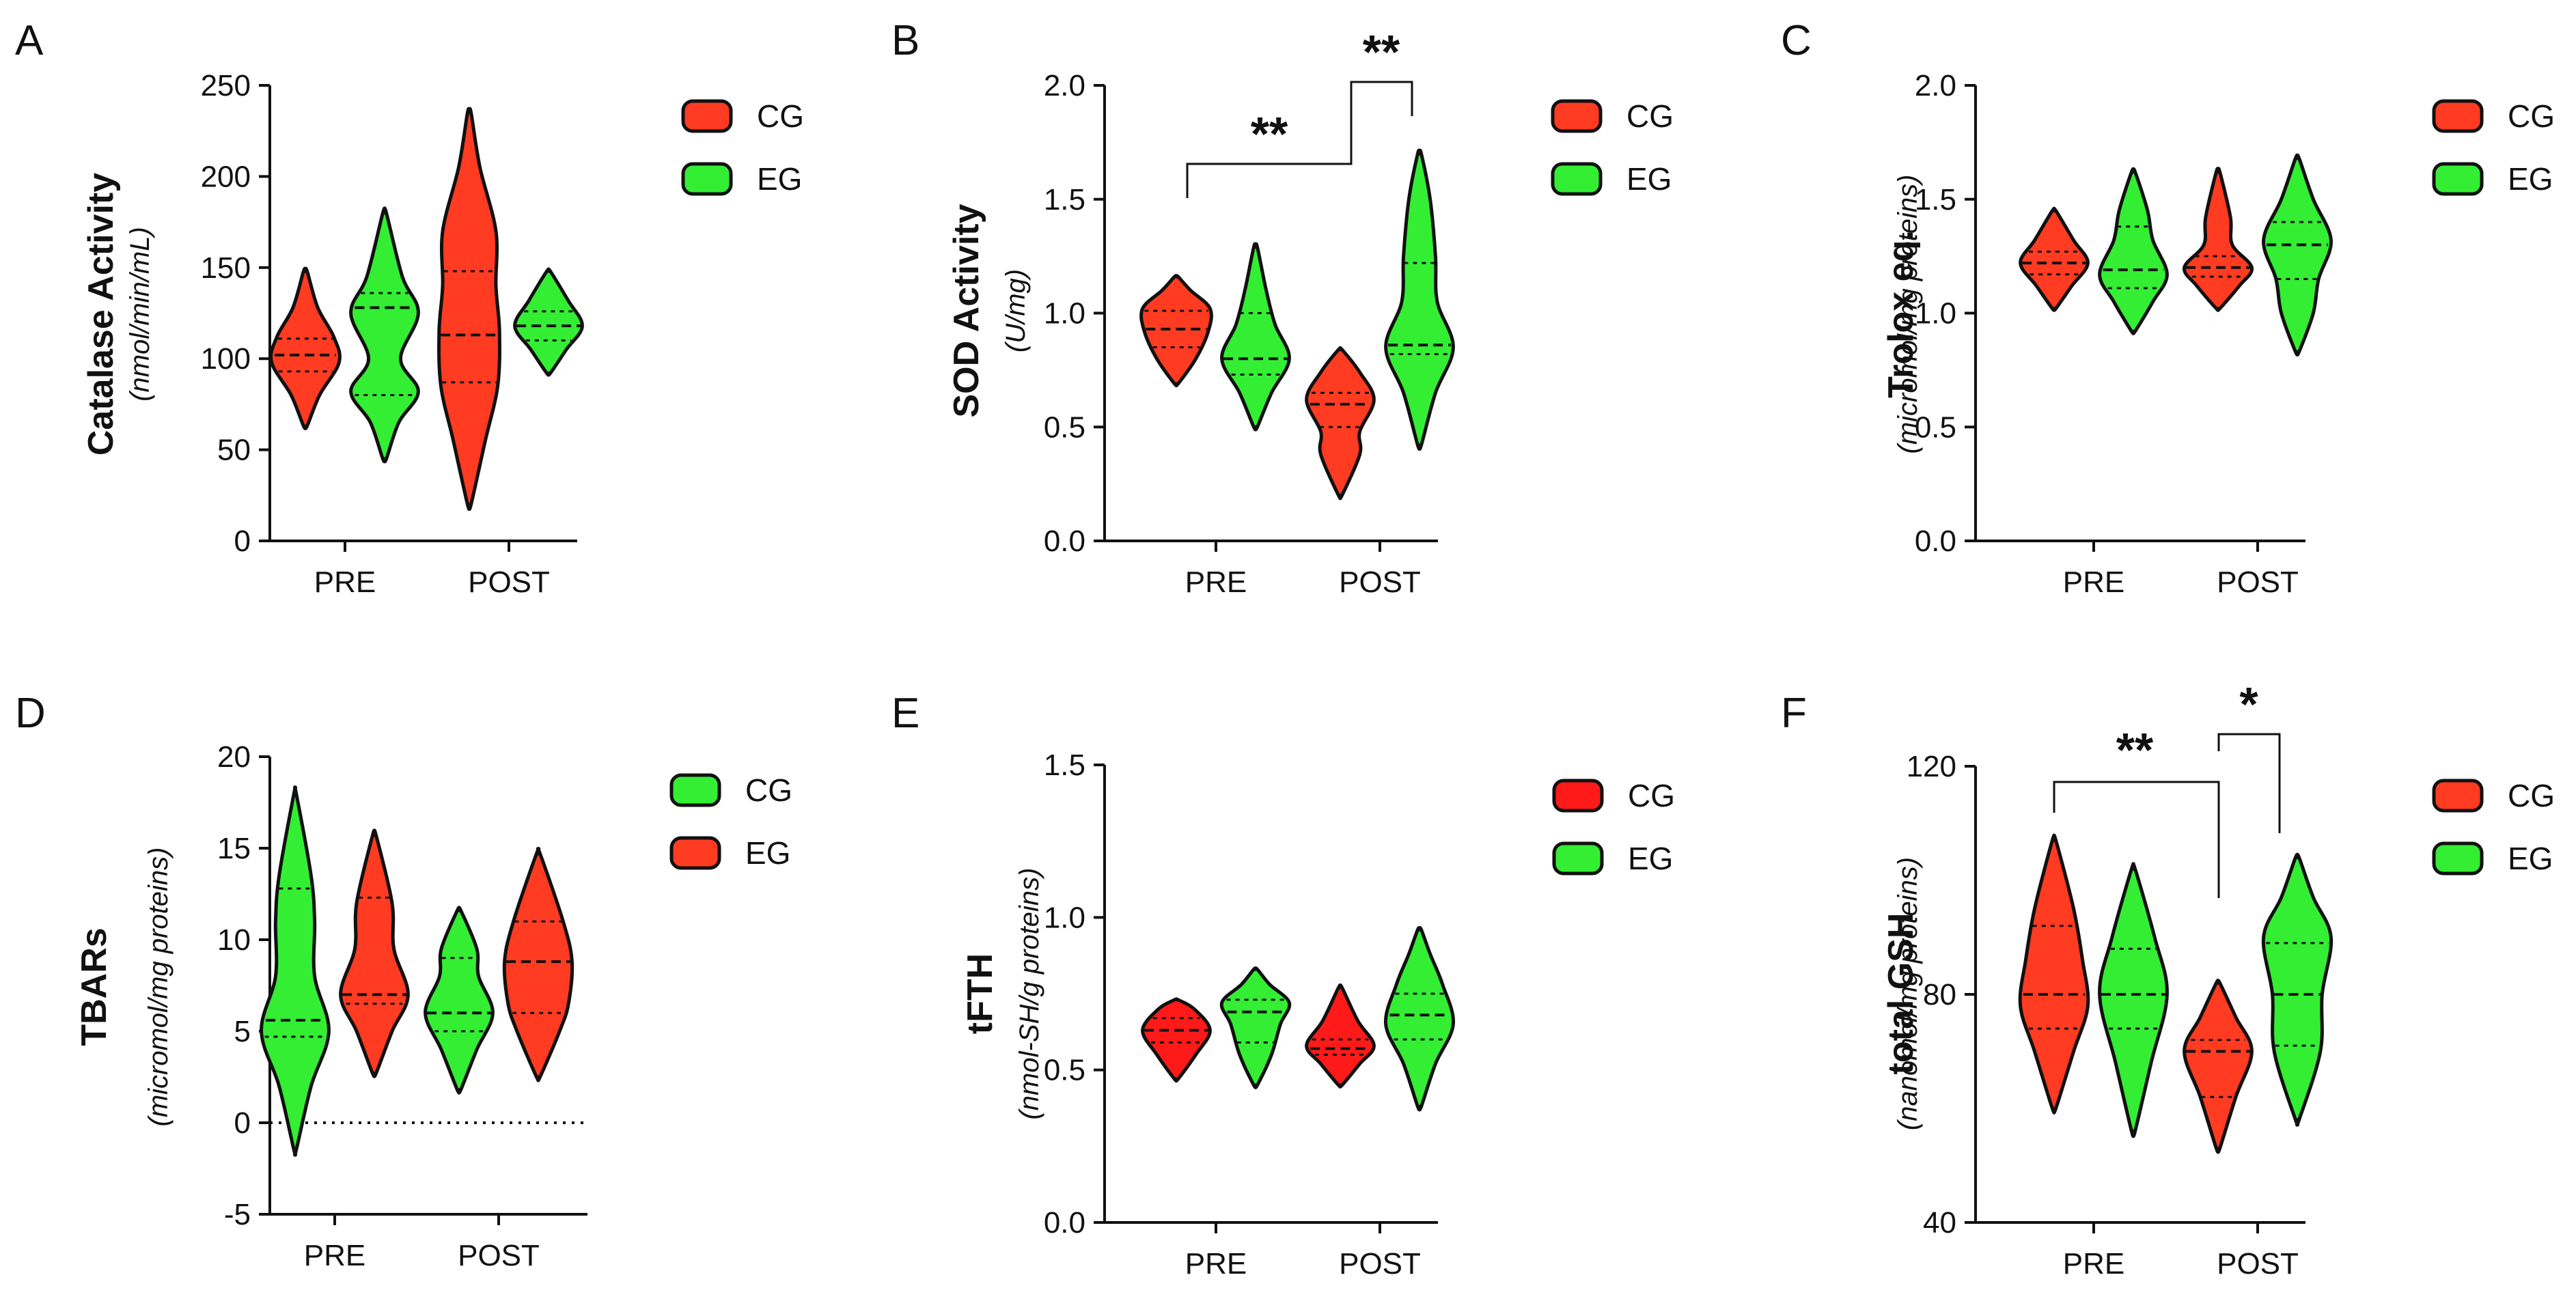 The width and height of the screenshot is (2576, 1301). I want to click on significance-label: *, so click(2248, 704).